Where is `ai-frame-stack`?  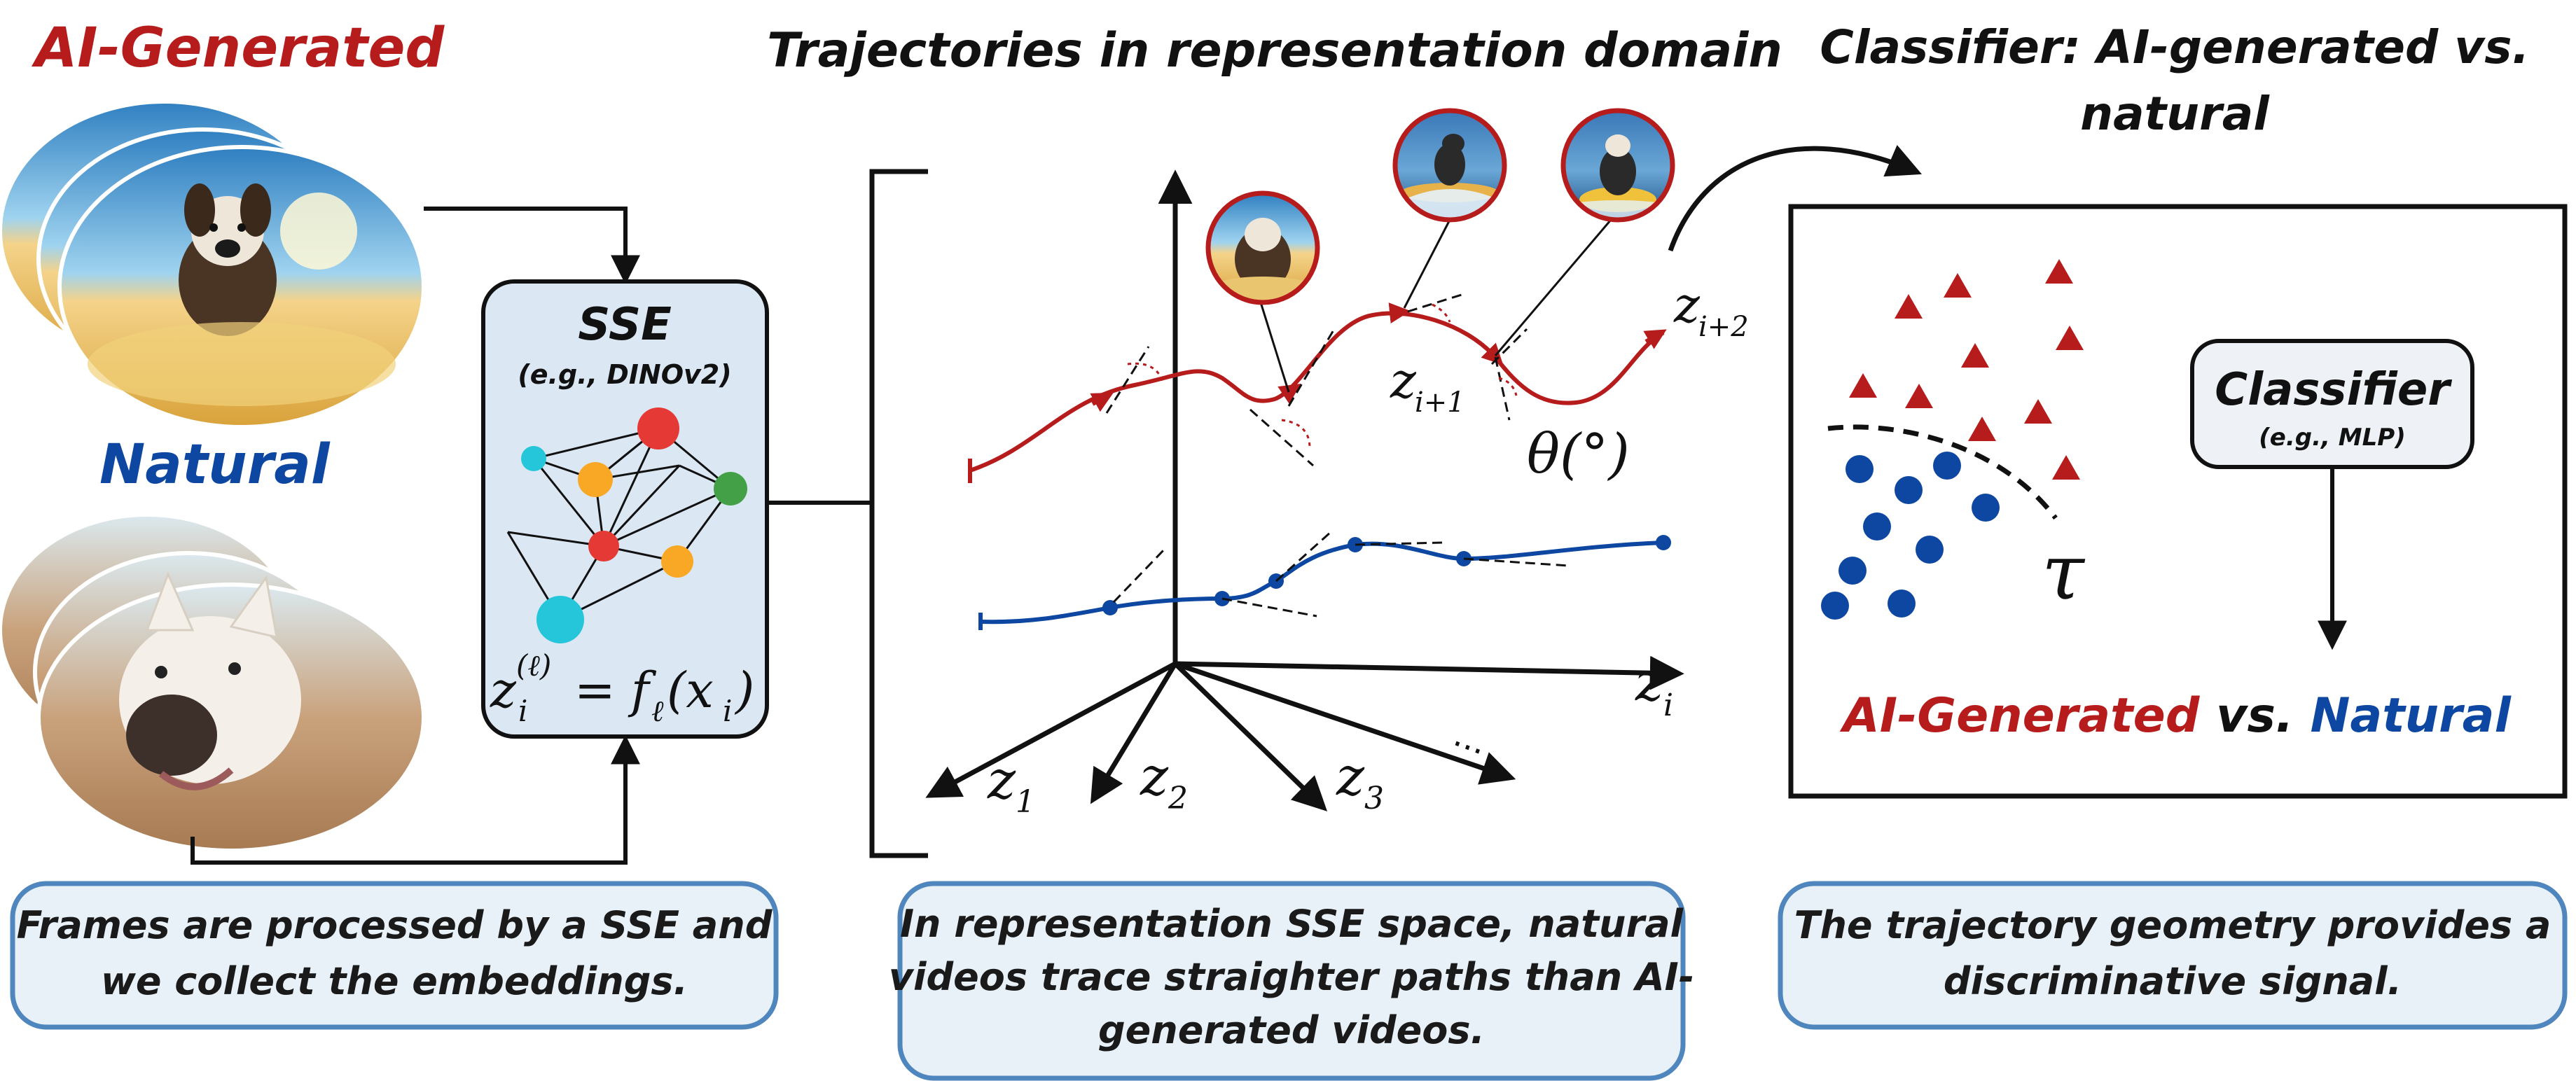 ai-frame-stack is located at coordinates (213, 264).